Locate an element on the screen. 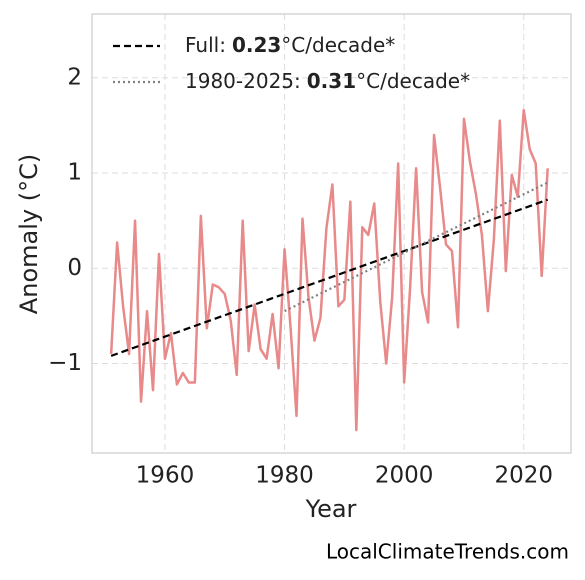  legend-slope: 0.23 is located at coordinates (256, 45).